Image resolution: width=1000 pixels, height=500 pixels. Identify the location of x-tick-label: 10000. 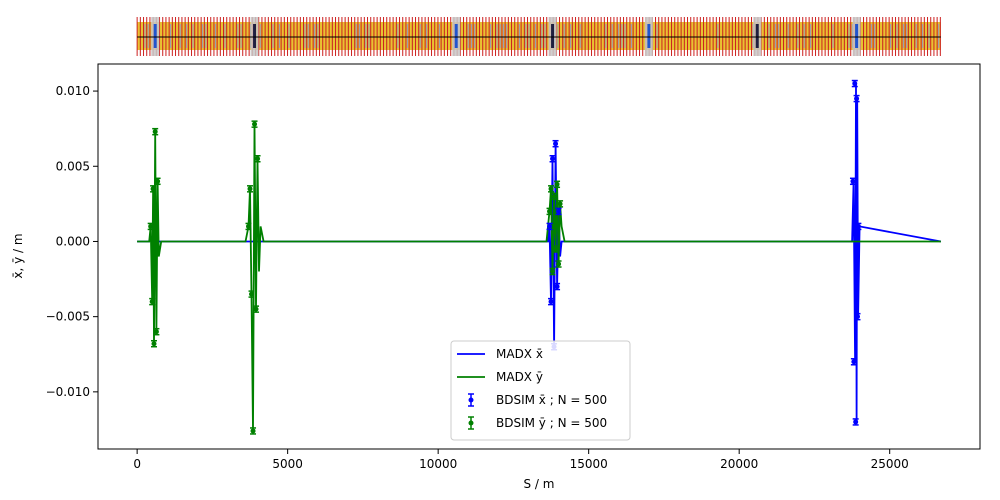
(438, 464).